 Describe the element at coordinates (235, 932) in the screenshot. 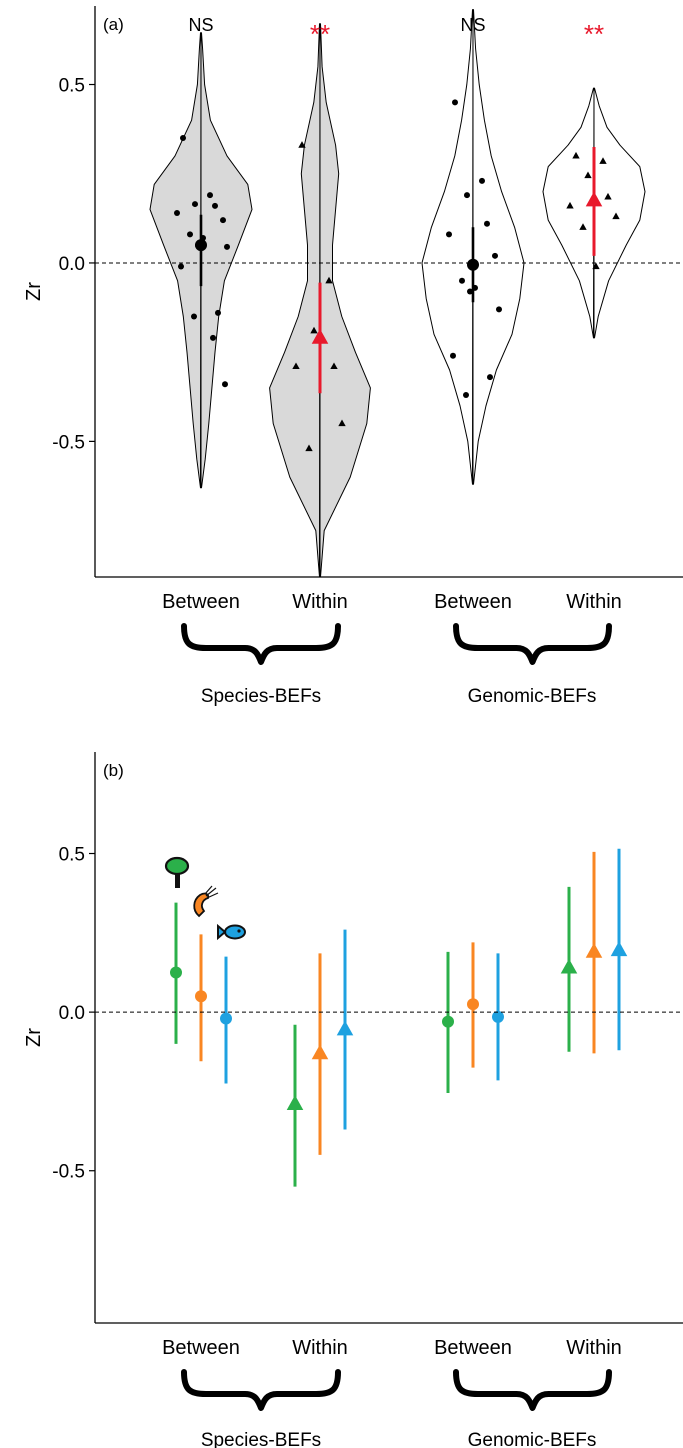

I see `fish-icon-body` at that location.